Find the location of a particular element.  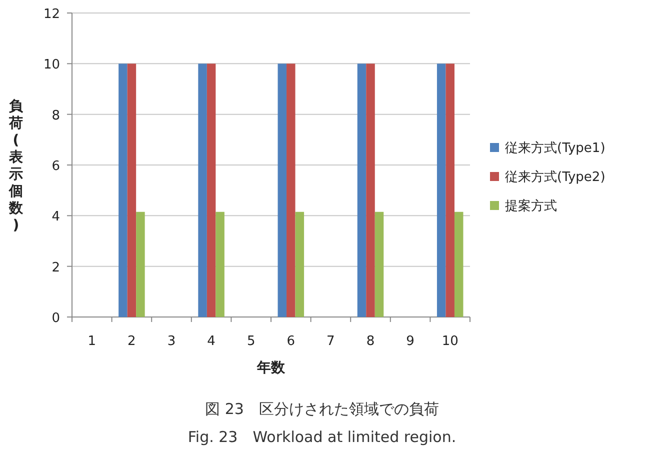

legend-label: 従来方式(Type2) is located at coordinates (555, 177).